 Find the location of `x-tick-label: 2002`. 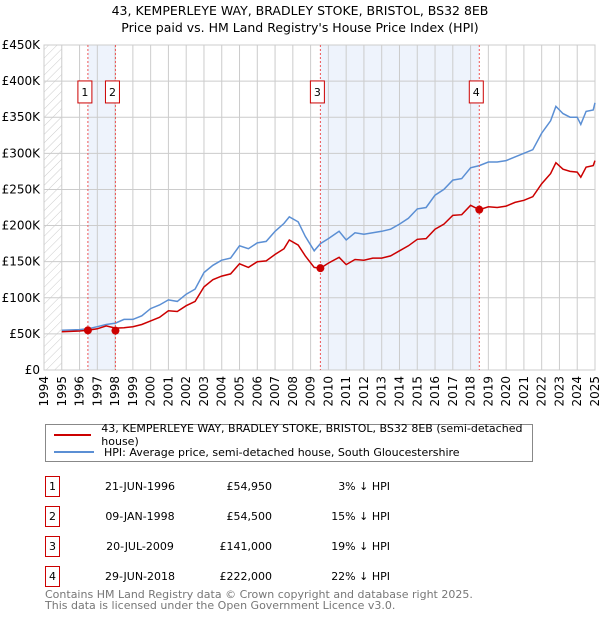

x-tick-label: 2002 is located at coordinates (186, 391).